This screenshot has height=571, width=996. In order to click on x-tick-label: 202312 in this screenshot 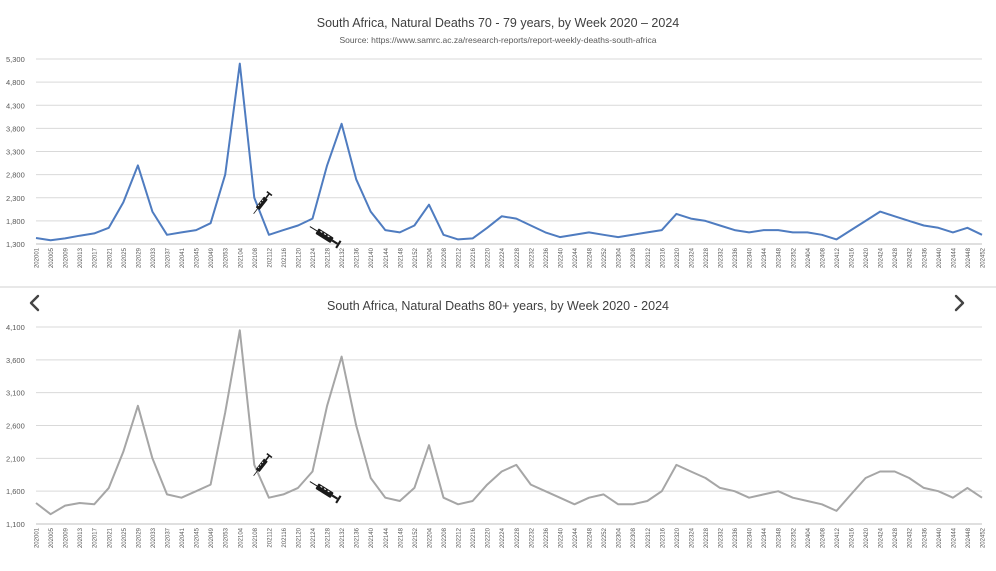, I will do `click(649, 257)`.